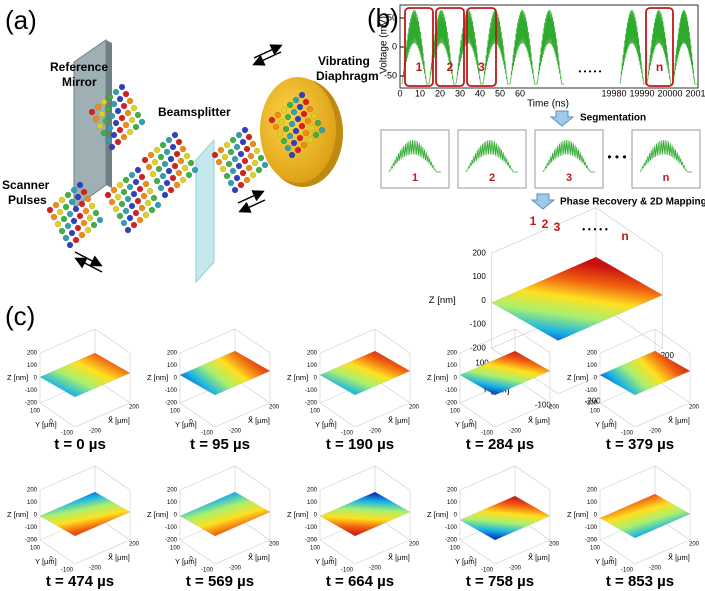  Describe the element at coordinates (569, 178) in the screenshot. I see `segment-label: 3` at that location.